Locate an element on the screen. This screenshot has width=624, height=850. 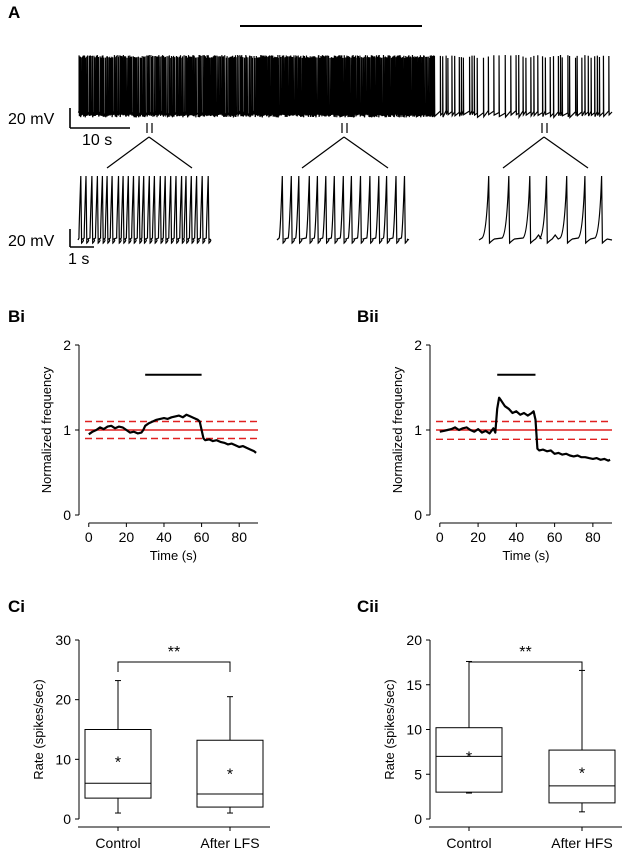
y-tick-label: 15 is located at coordinates (414, 685).